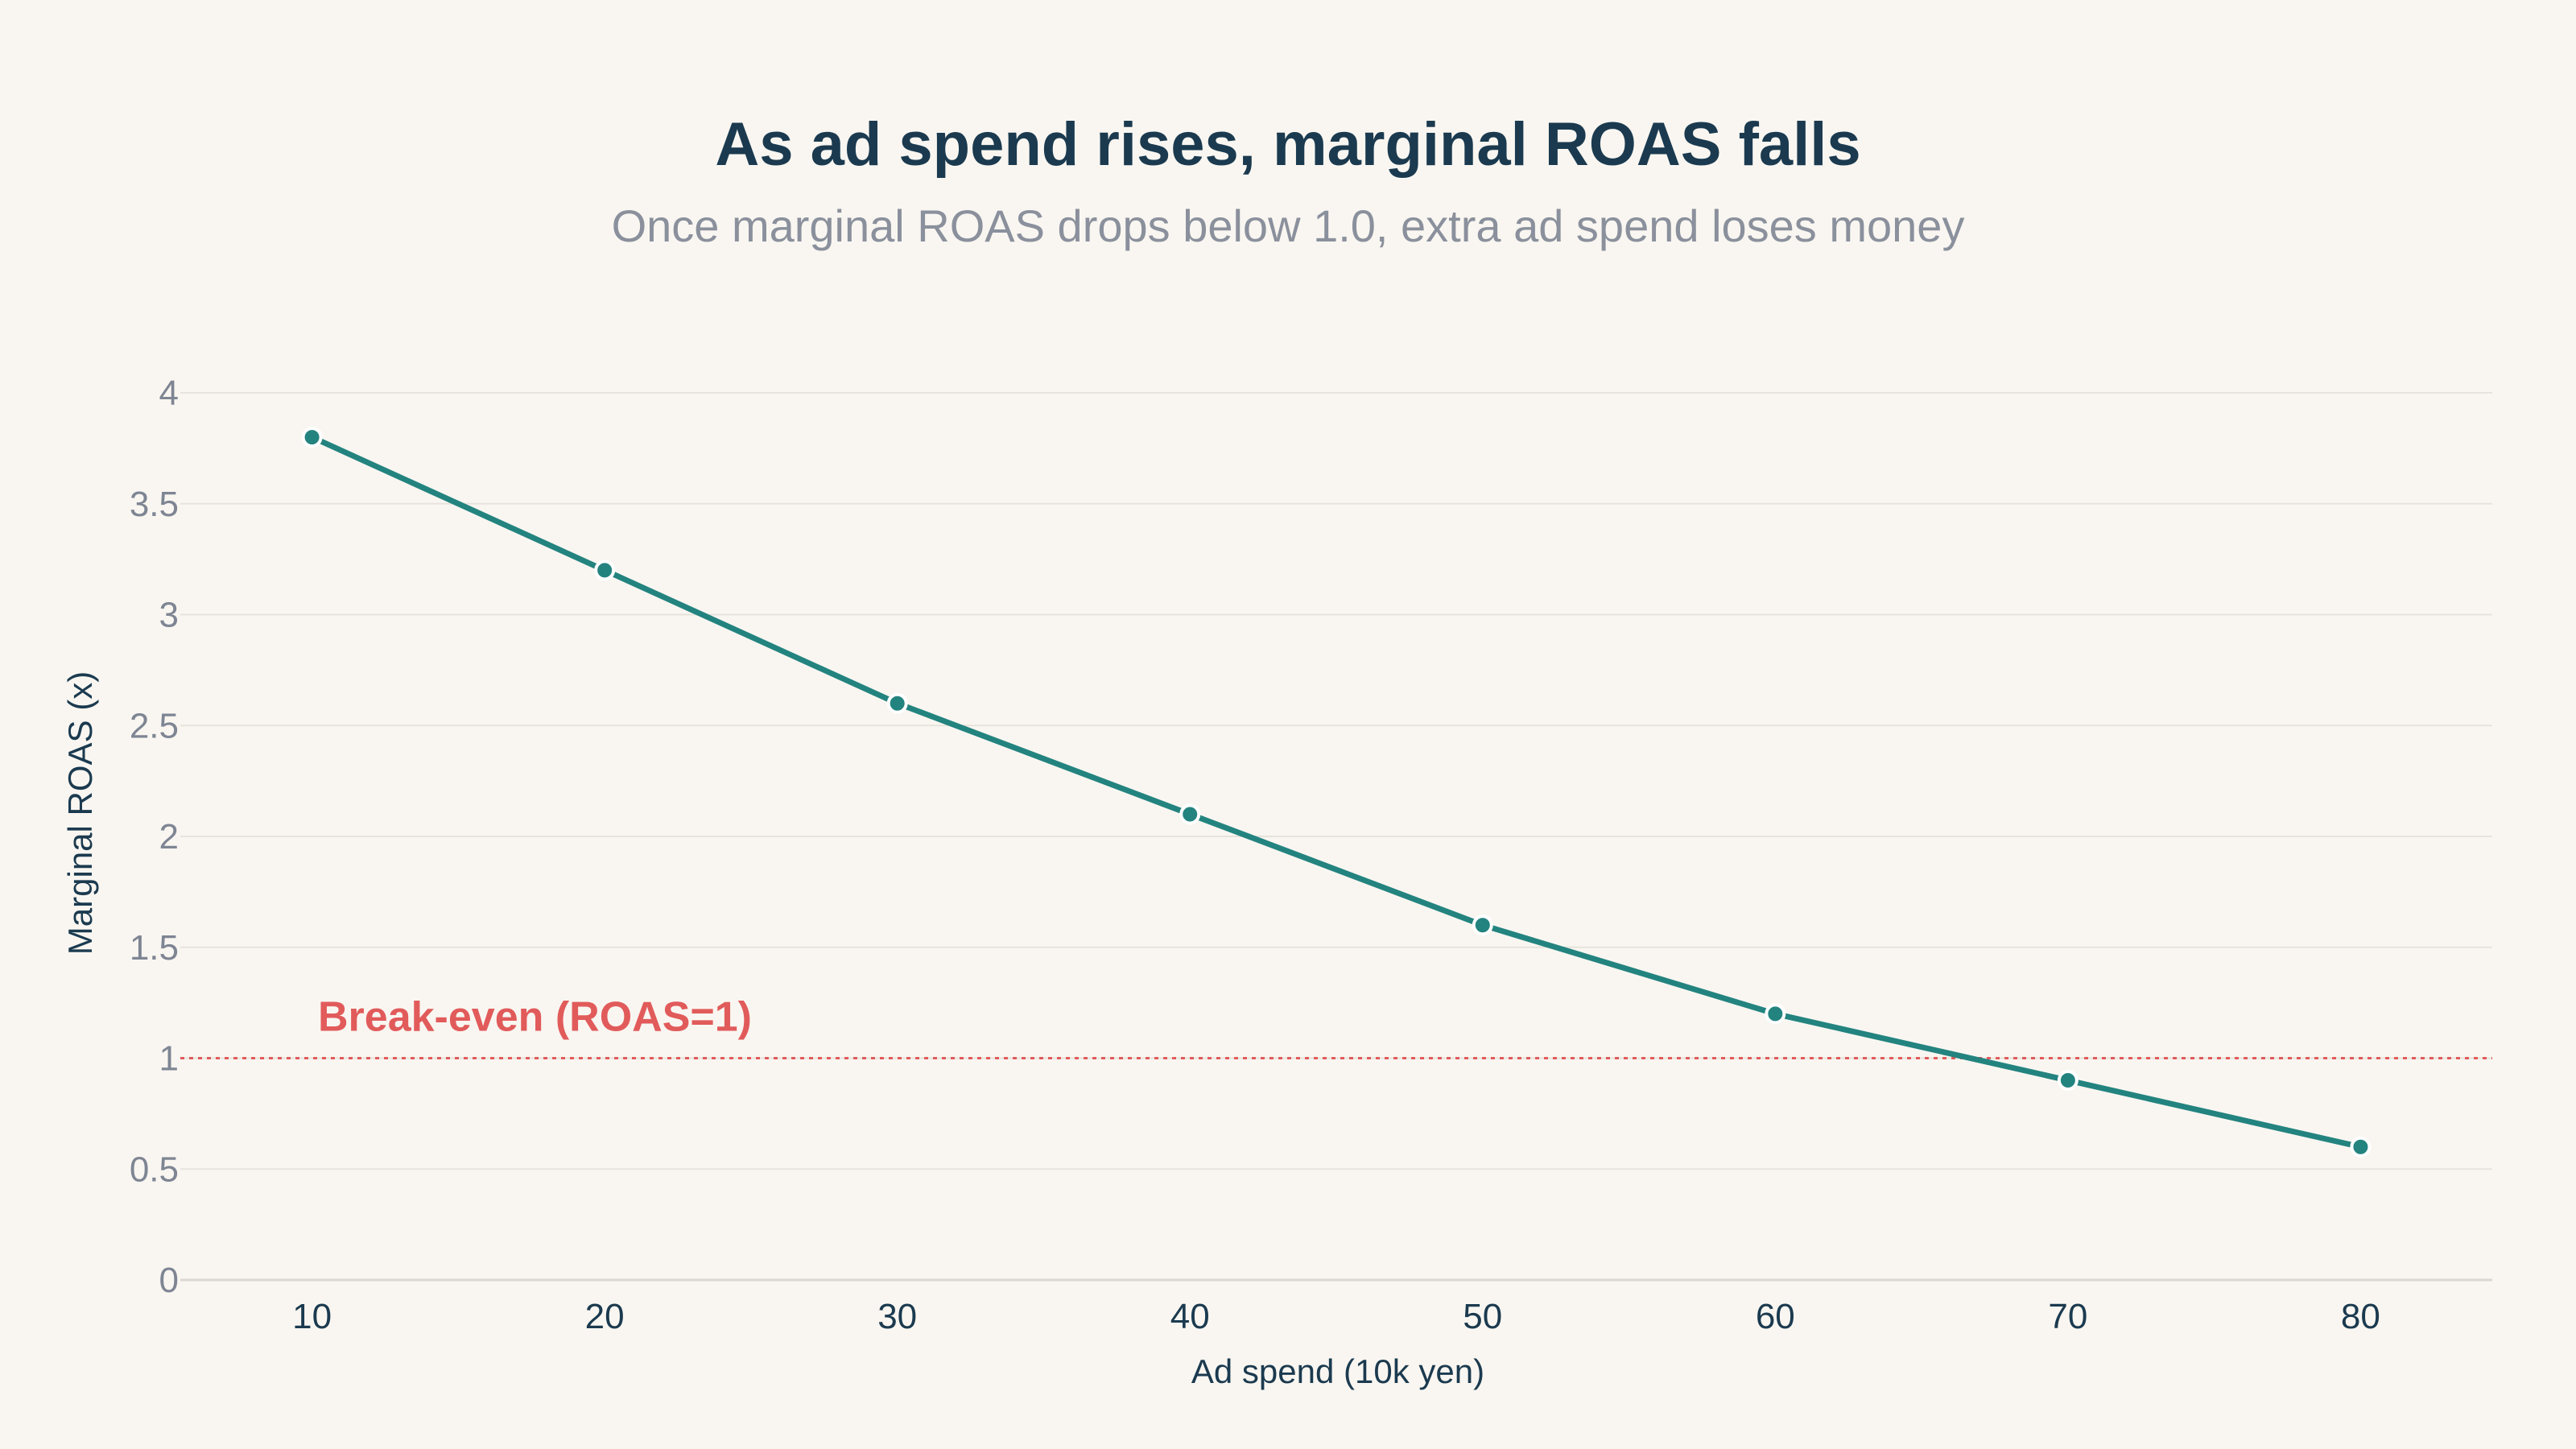 Image resolution: width=2576 pixels, height=1449 pixels. Describe the element at coordinates (1482, 1316) in the screenshot. I see `x-tick-label: 50` at that location.